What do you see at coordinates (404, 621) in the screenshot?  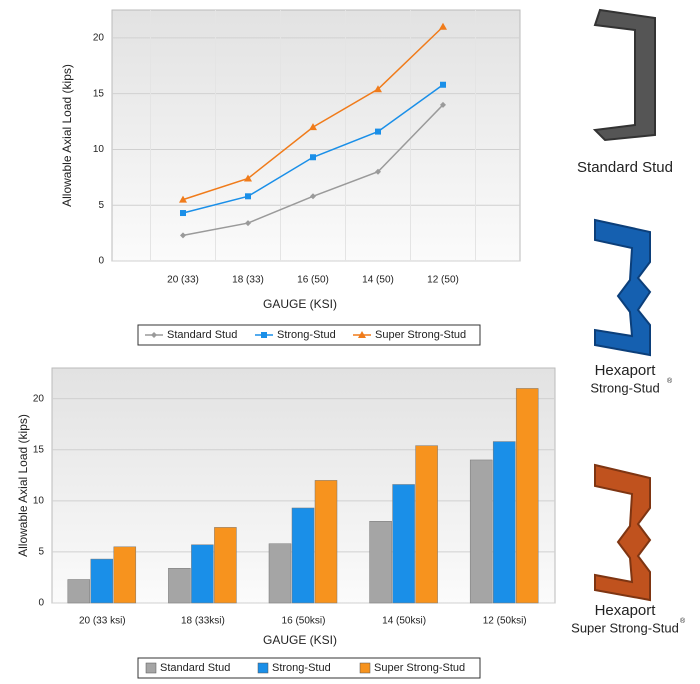 I see `x-tick-label: 14 (50ksi)` at bounding box center [404, 621].